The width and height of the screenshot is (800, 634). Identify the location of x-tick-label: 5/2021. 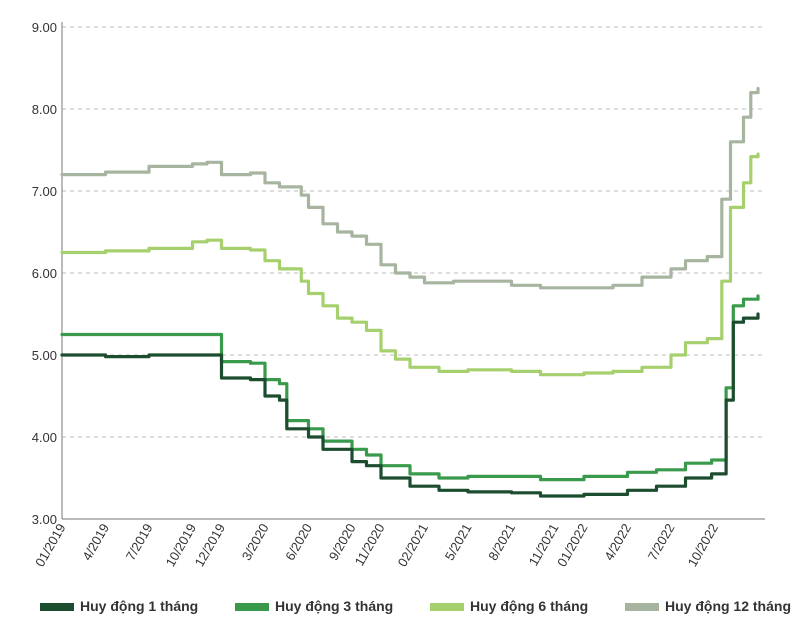
(458, 542).